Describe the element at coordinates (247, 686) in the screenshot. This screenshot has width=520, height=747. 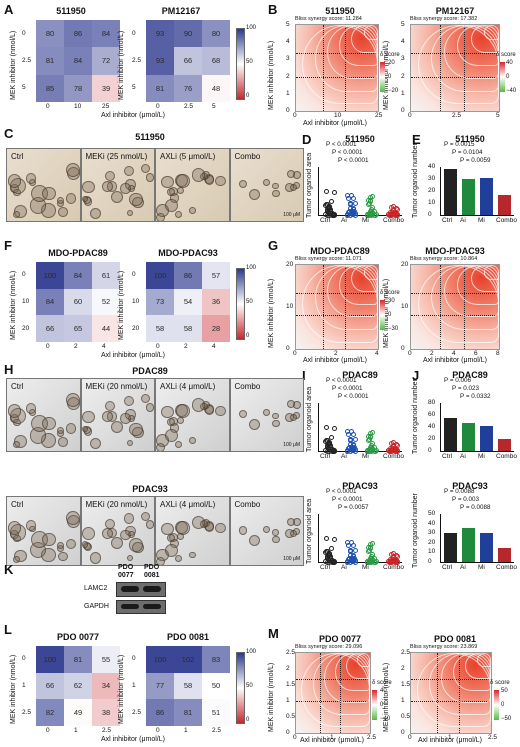
I see `colorbar-L: 100 50 0` at that location.